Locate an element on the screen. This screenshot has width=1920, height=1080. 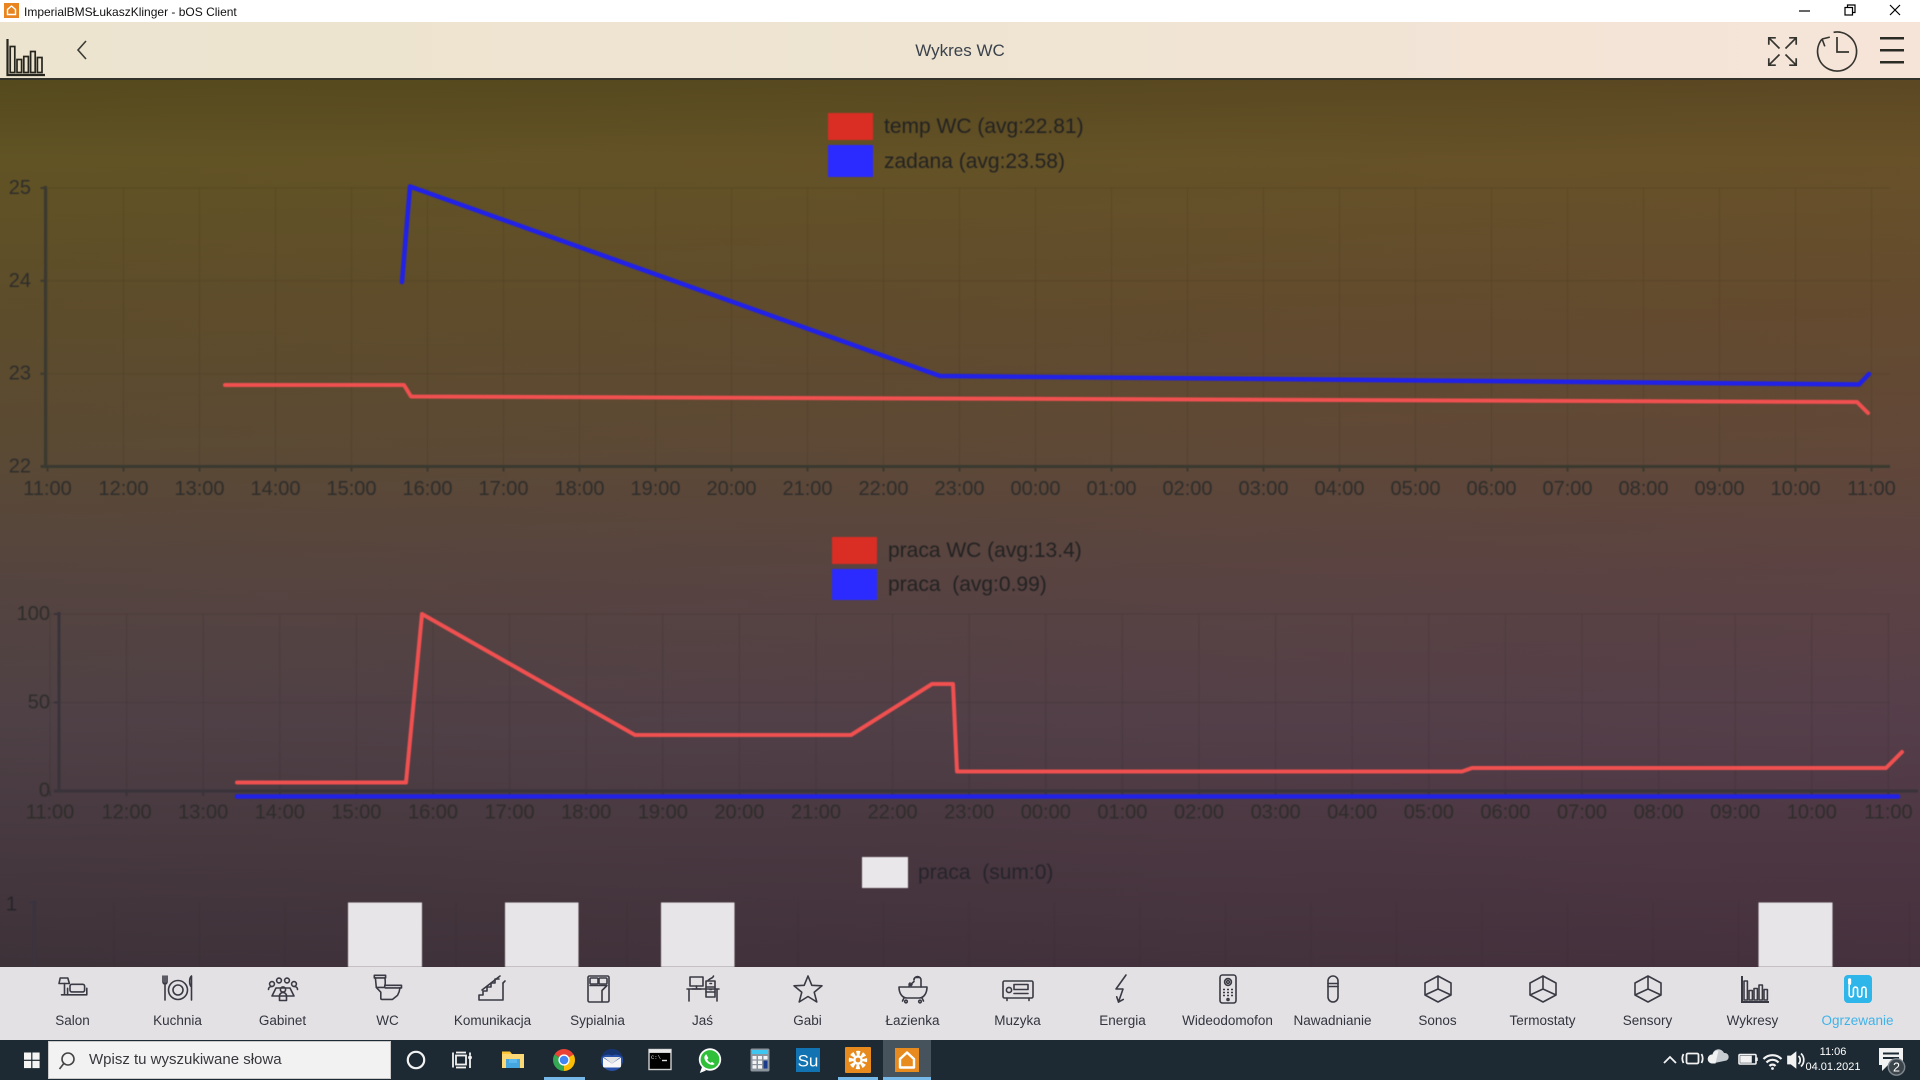
svg-text: 1 is located at coordinates (11, 905).